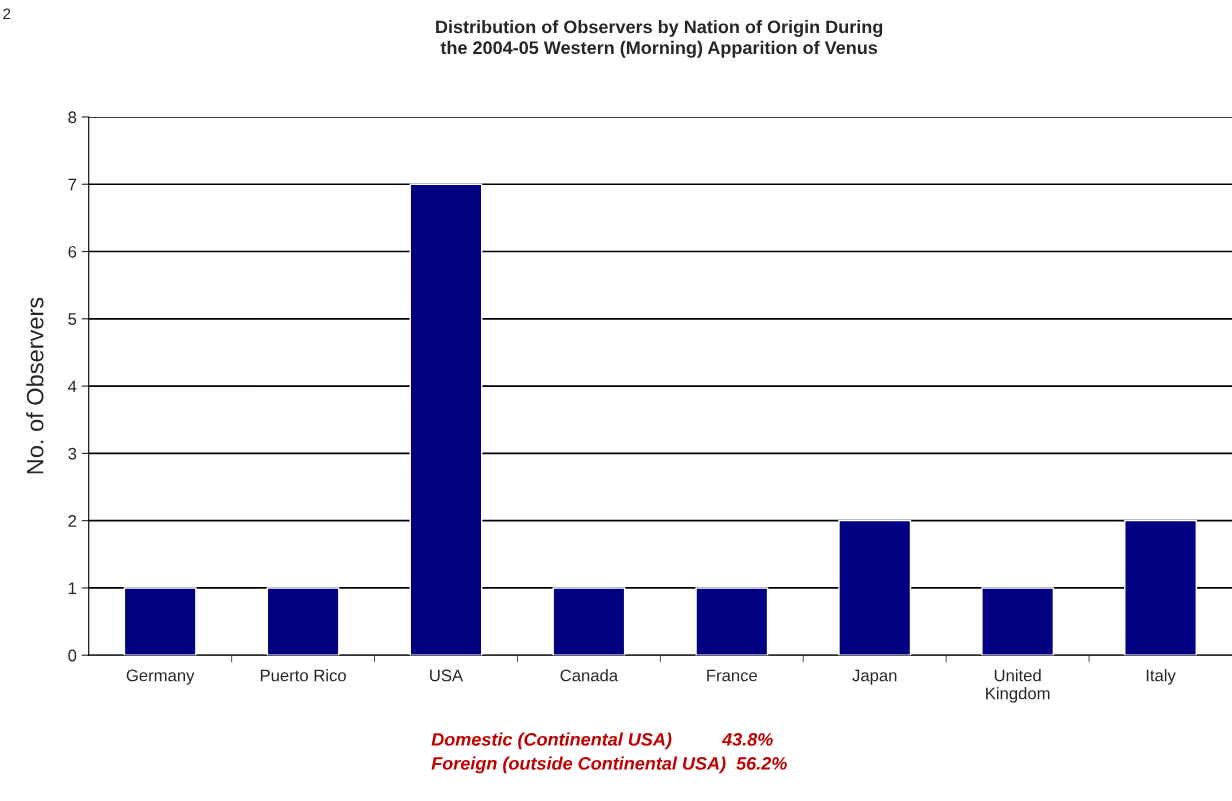 This screenshot has height=801, width=1232. Describe the element at coordinates (72, 184) in the screenshot. I see `y-tick-label: 7` at that location.